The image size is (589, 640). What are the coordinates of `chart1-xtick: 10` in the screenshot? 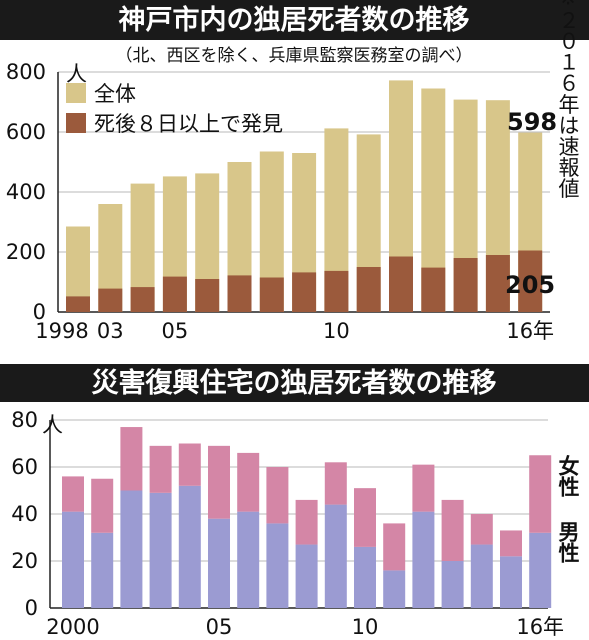 It's located at (336, 331).